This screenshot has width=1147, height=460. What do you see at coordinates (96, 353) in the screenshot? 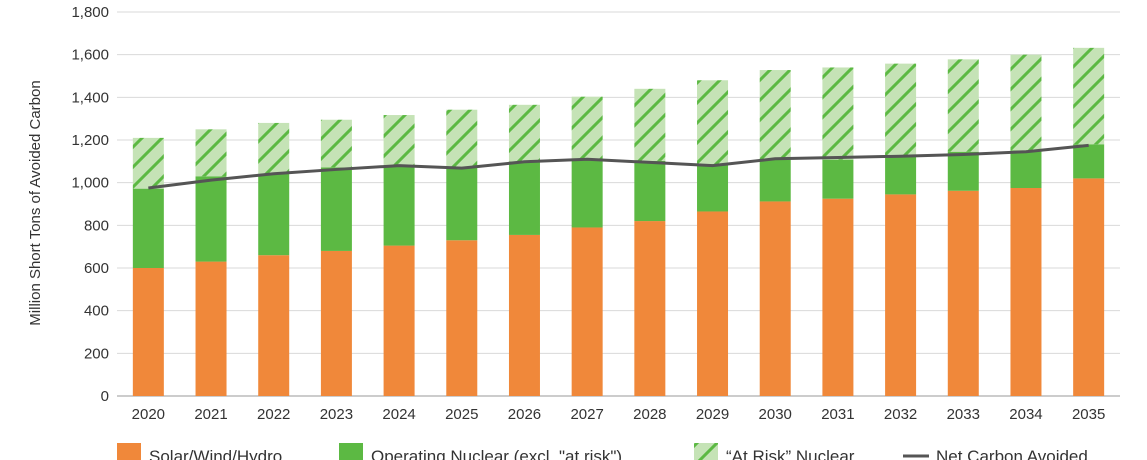
I see `y-tick-label: 200` at bounding box center [96, 353].